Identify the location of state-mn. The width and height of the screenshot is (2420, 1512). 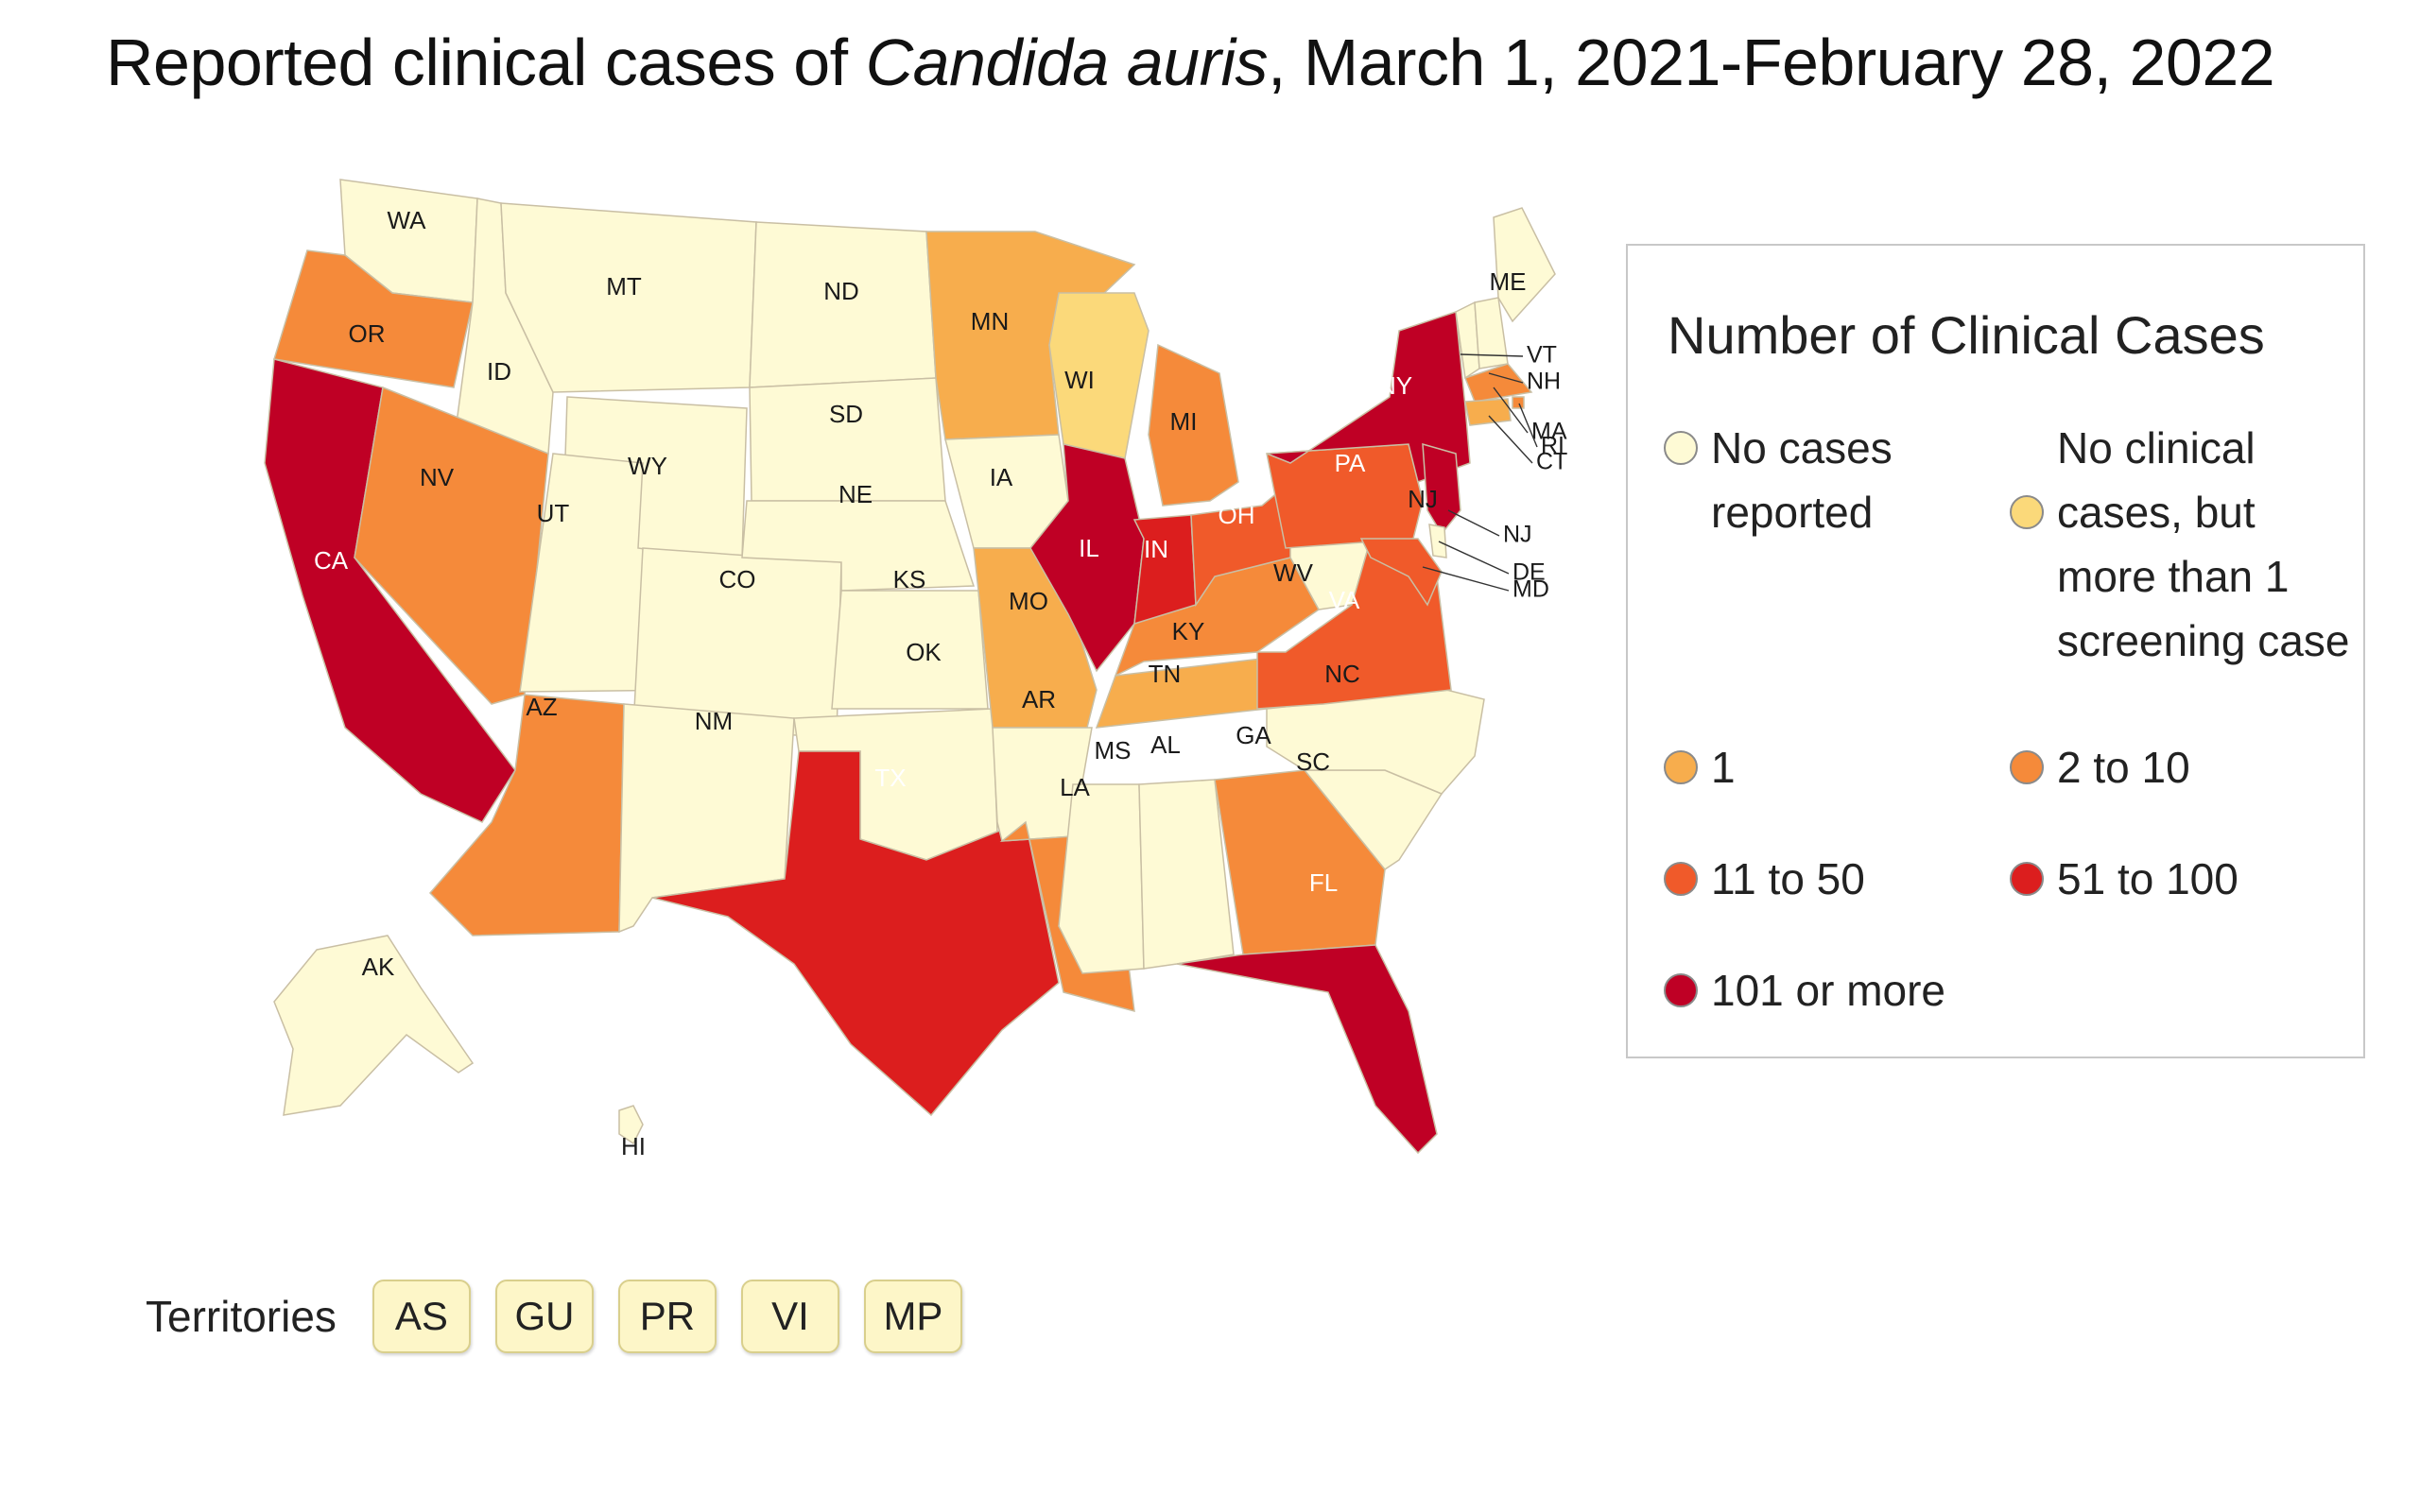
(1030, 335).